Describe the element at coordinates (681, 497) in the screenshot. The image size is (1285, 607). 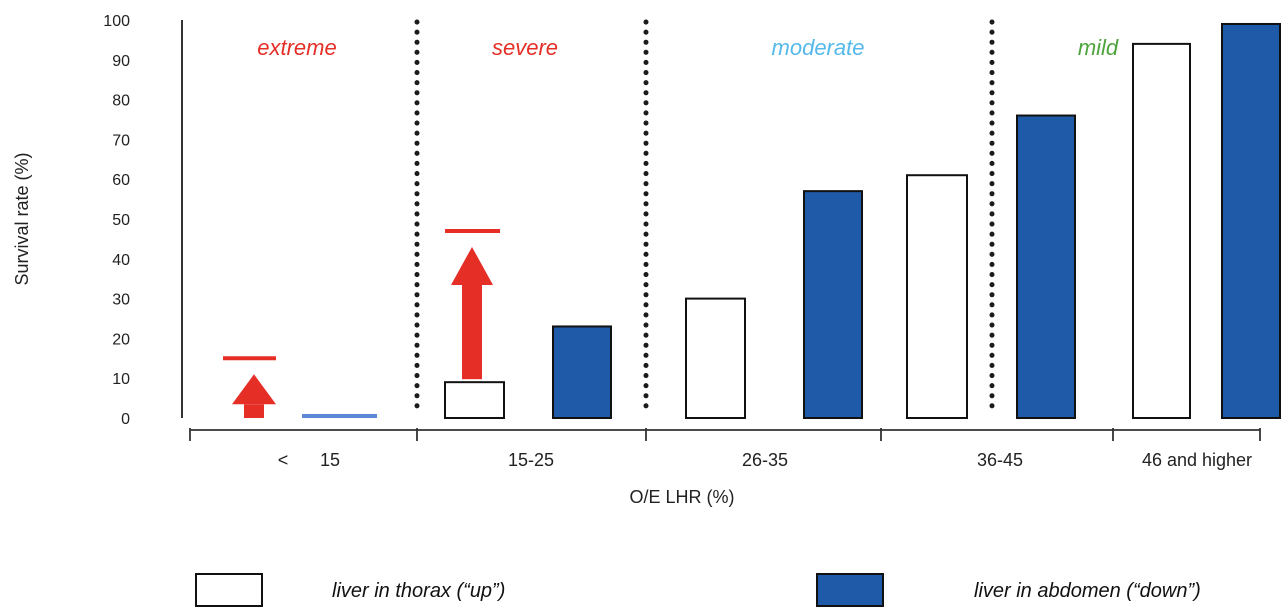
I see `x-axis-title: O/E LHR (%)` at that location.